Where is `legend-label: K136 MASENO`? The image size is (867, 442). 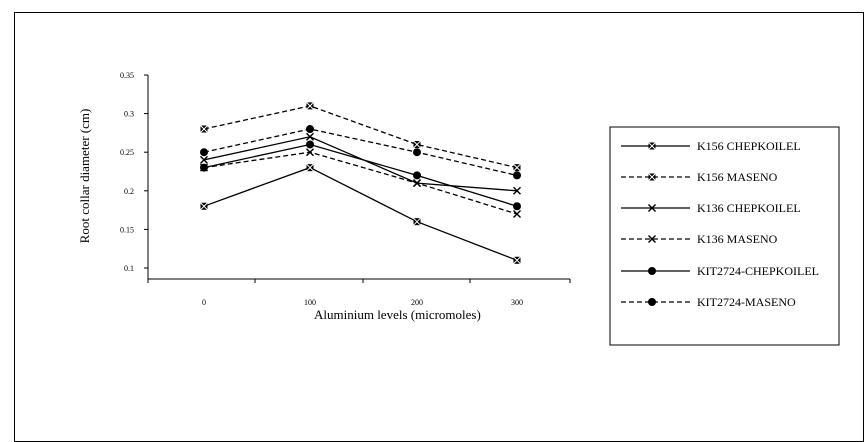
legend-label: K136 MASENO is located at coordinates (737, 239).